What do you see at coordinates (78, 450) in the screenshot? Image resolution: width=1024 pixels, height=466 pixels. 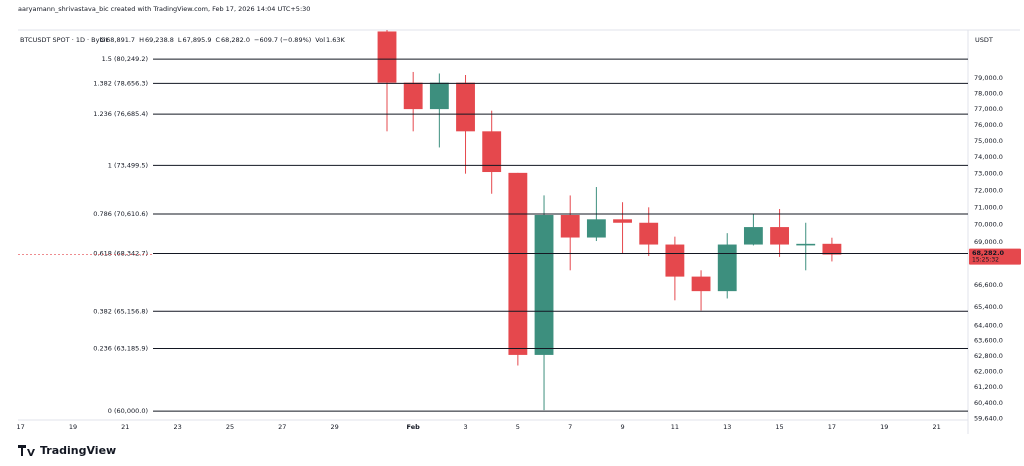 I see `brand-name: TradingView` at bounding box center [78, 450].